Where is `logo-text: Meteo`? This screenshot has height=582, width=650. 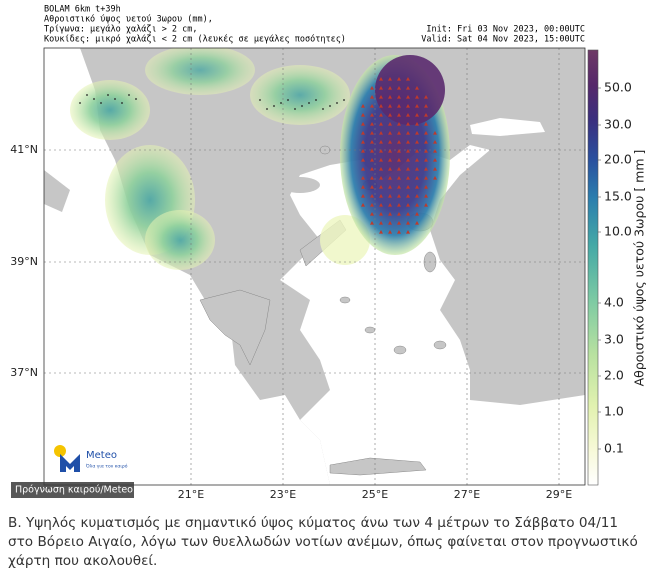 logo-text: Meteo is located at coordinates (101, 455).